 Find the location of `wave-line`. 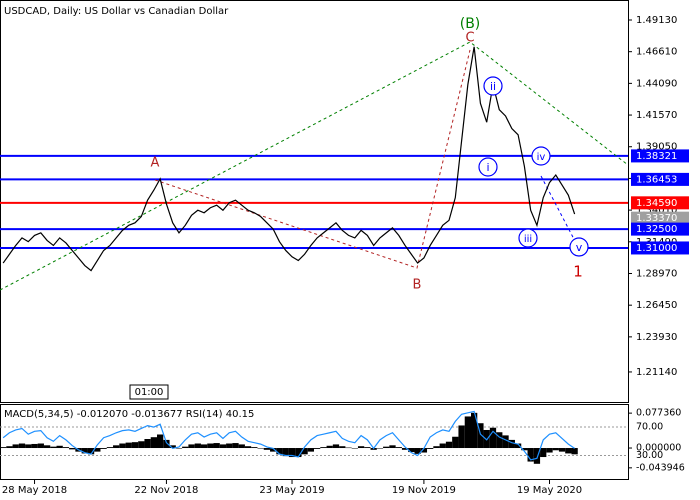

wave-line is located at coordinates (558, 209).